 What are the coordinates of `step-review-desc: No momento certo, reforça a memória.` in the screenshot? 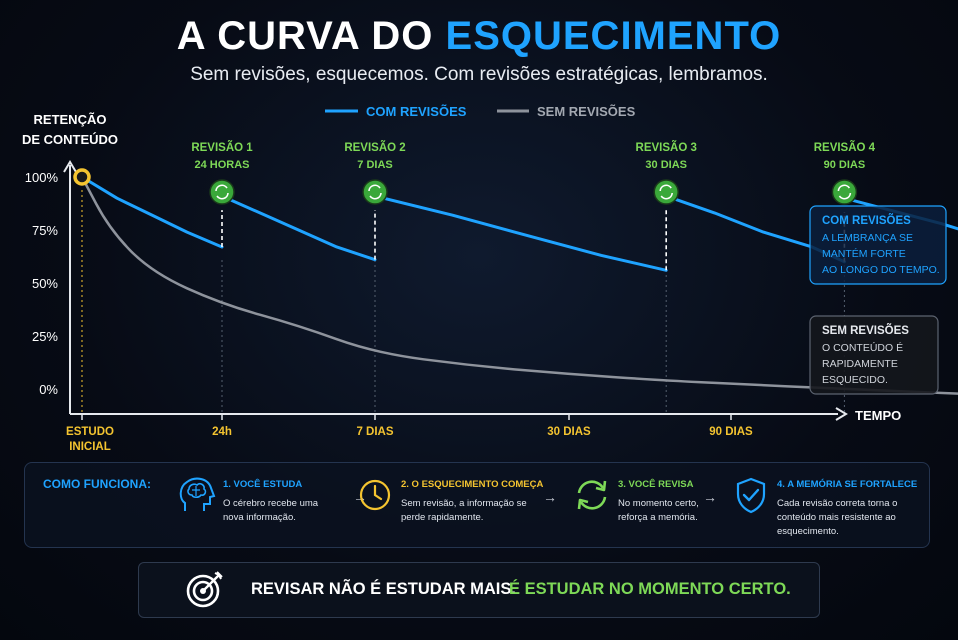 It's located at (658, 510).